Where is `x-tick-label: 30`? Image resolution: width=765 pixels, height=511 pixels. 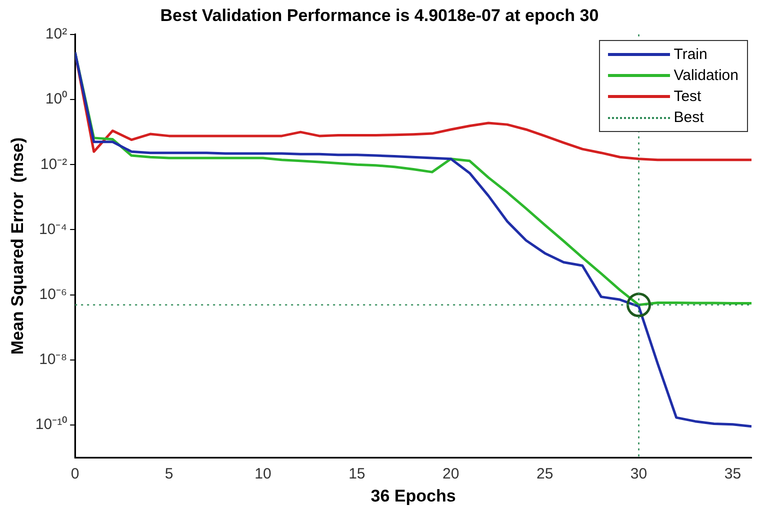
x-tick-label: 30 is located at coordinates (639, 474).